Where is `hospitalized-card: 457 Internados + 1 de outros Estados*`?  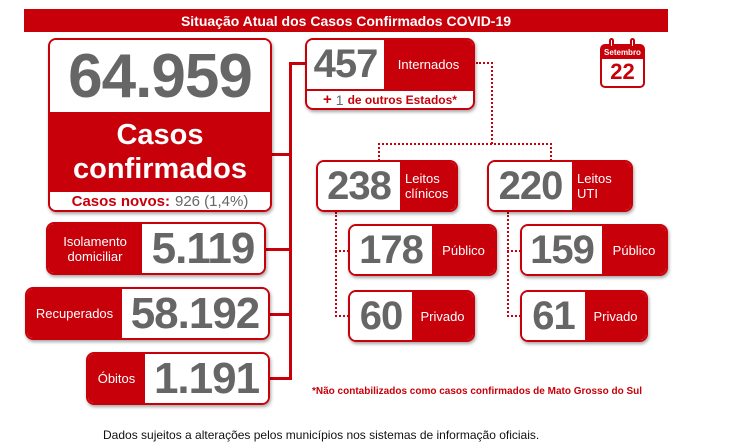
hospitalized-card: 457 Internados + 1 de outros Estados* is located at coordinates (390, 74).